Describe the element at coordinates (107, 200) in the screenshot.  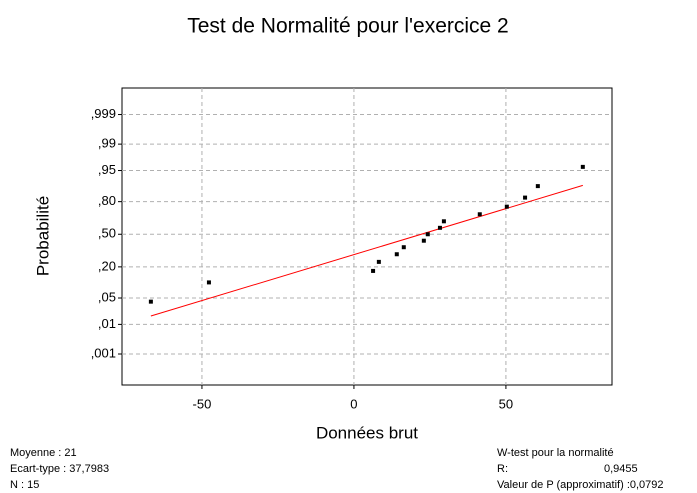
I see `y-tick-label: ,80` at that location.